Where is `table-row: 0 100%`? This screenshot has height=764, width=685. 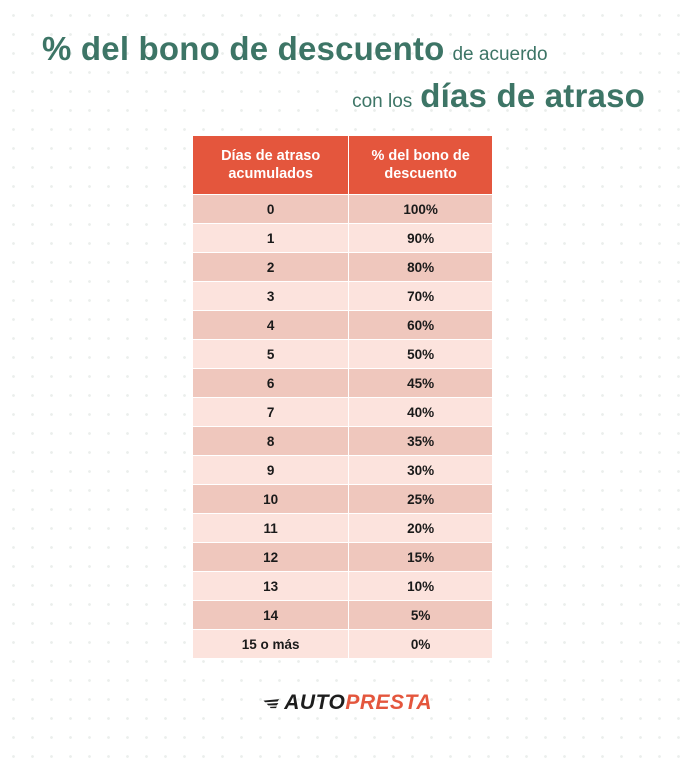
table-row: 0 100% is located at coordinates (342, 209).